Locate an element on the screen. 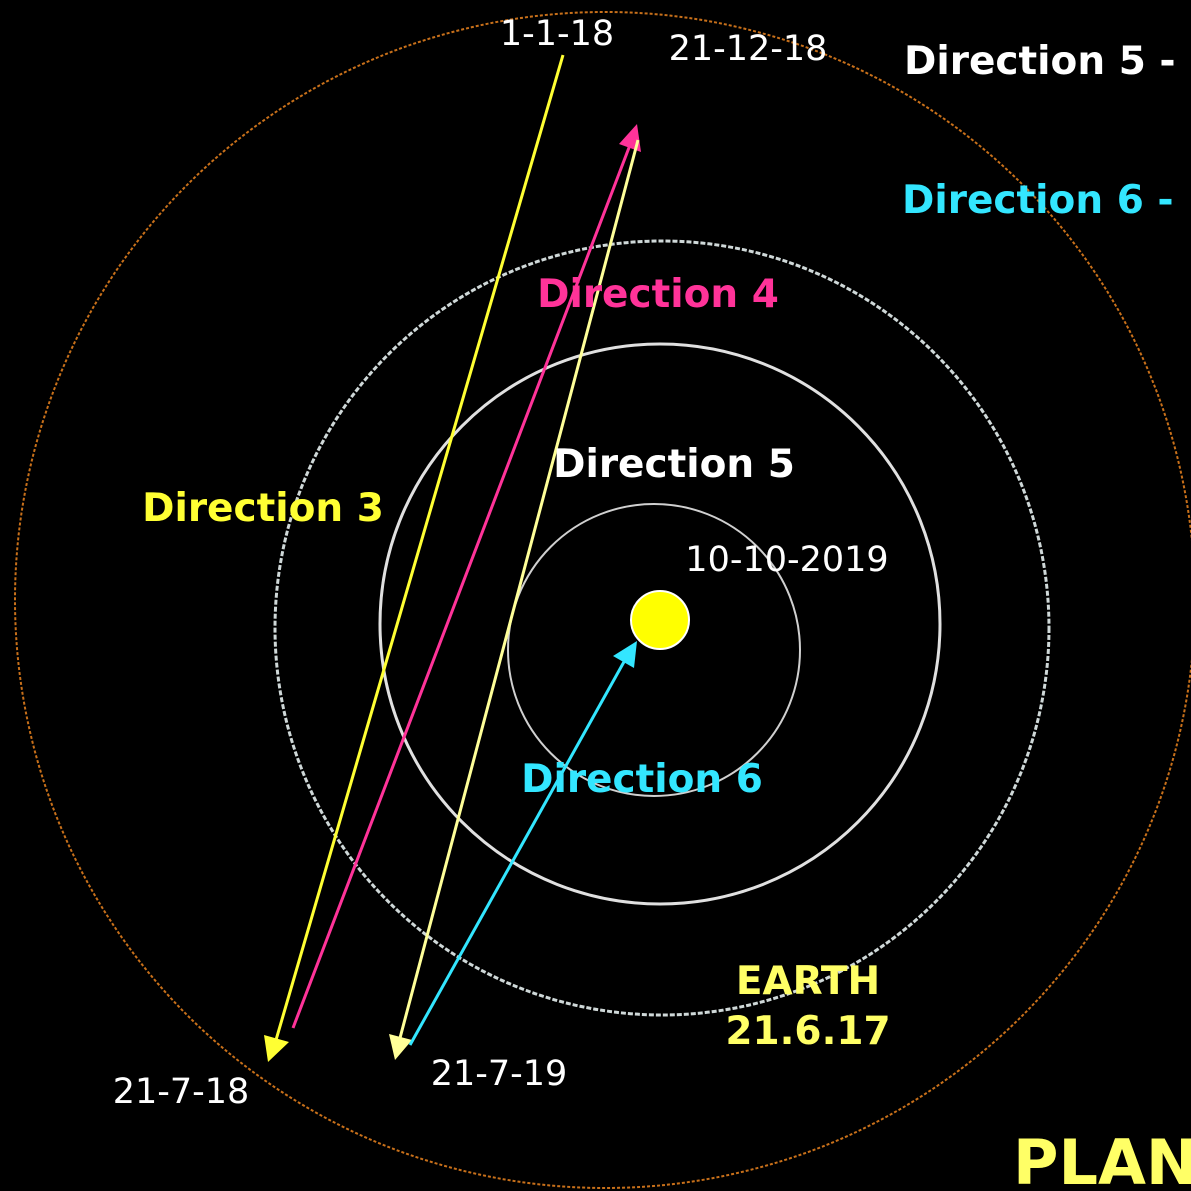 The image size is (1191, 1191). date-label: 21-7-18 is located at coordinates (181, 1092).